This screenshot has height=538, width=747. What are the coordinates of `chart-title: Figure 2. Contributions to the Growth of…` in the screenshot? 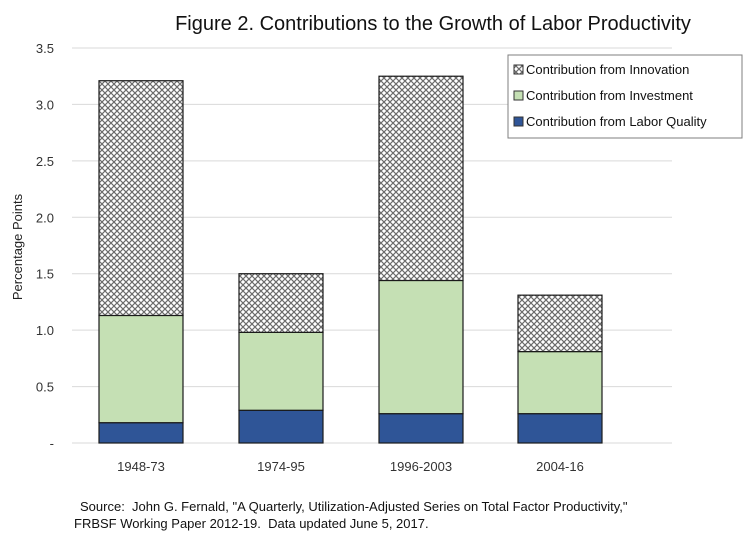 It's located at (433, 24).